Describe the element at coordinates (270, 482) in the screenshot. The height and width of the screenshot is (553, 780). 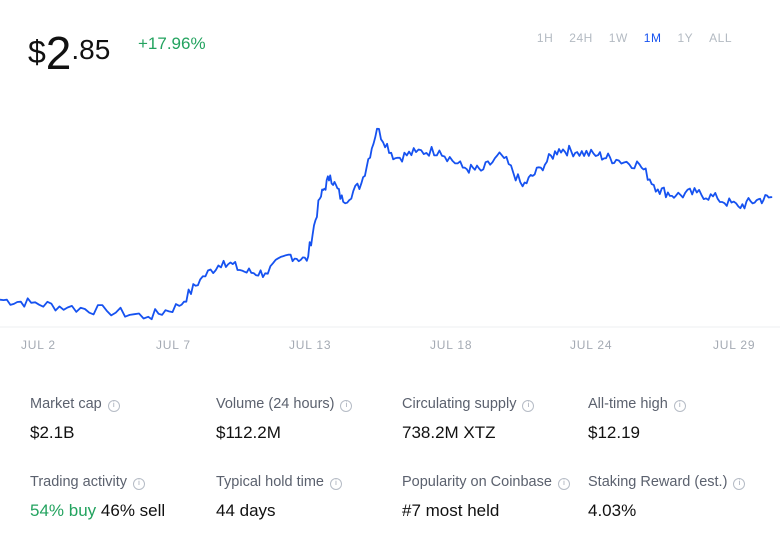
I see `stat-label: Typical hold time` at that location.